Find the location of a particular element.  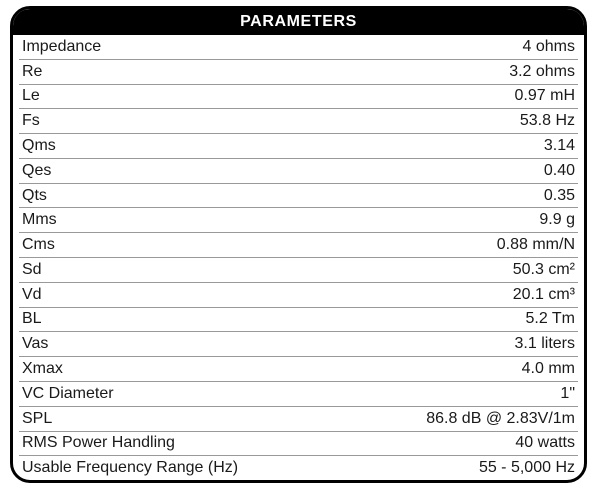

parameter-label: Mms is located at coordinates (39, 220).